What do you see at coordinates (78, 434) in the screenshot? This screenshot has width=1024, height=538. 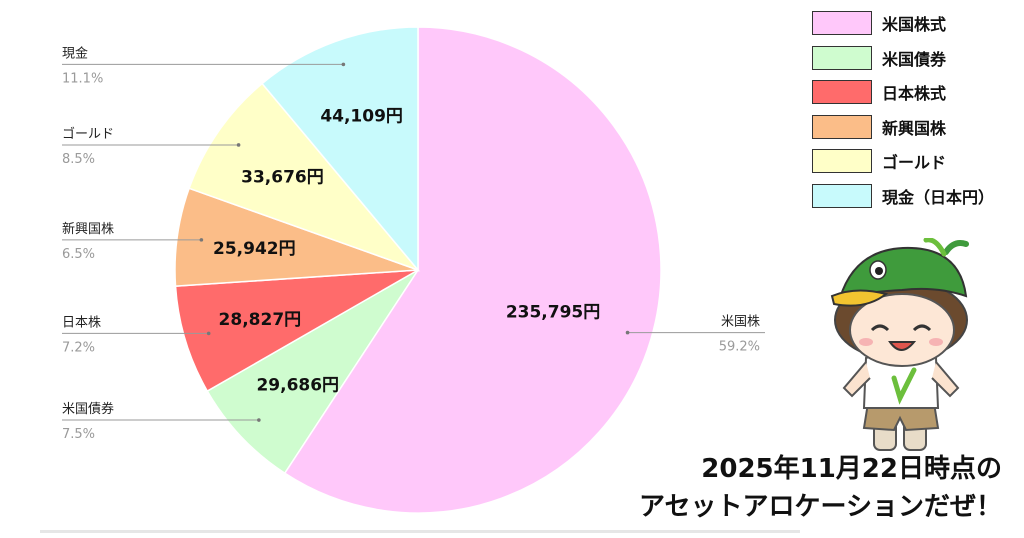 I see `slice-percent-label: 7.5%` at bounding box center [78, 434].